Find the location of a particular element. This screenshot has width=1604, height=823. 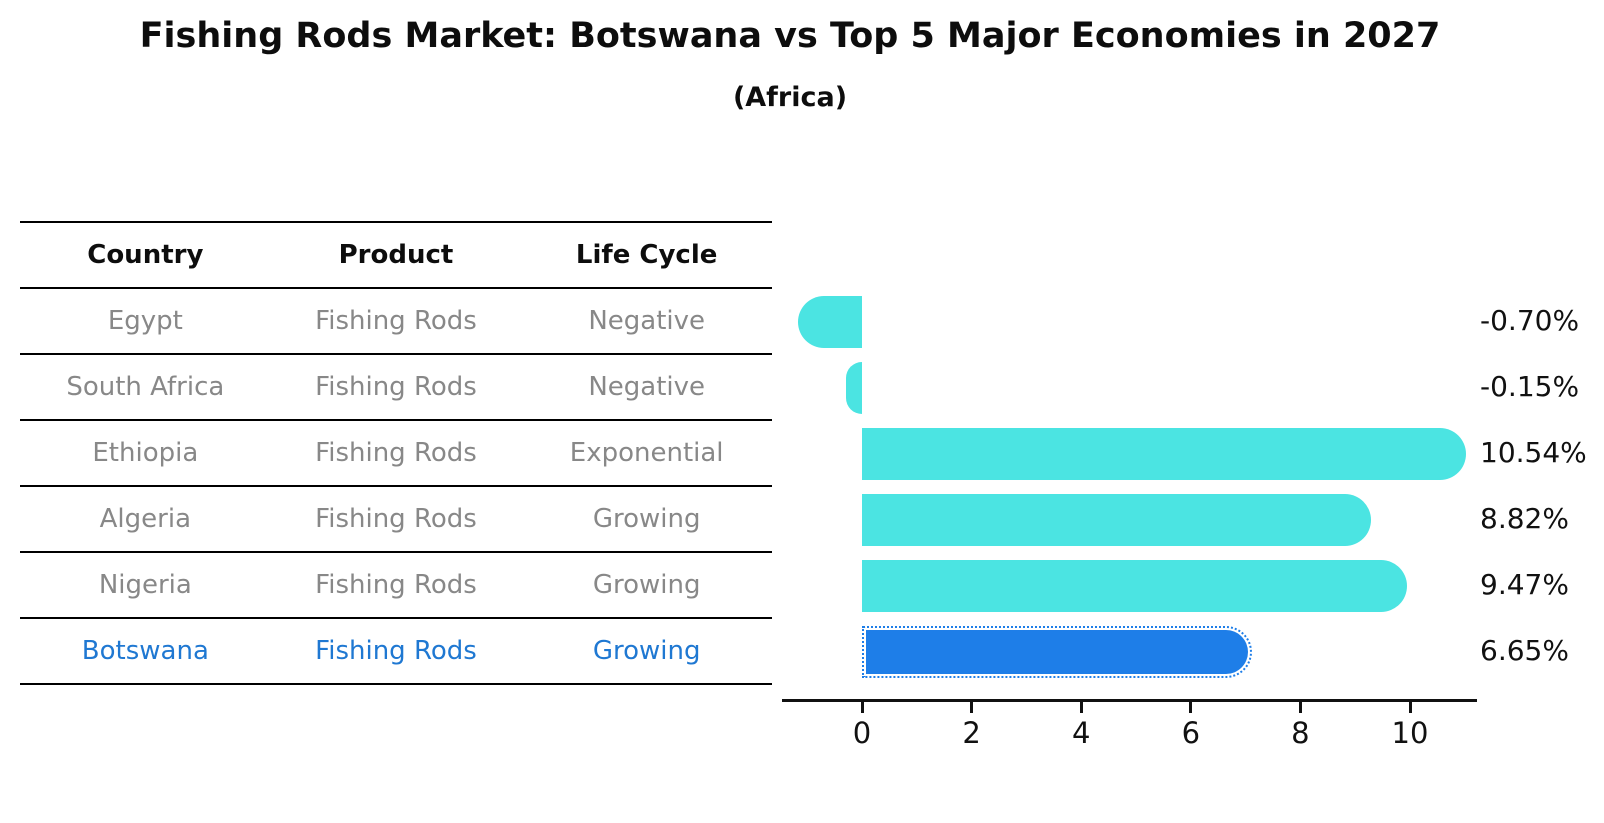

value-label-nigeria: 9.47% is located at coordinates (1524, 584).